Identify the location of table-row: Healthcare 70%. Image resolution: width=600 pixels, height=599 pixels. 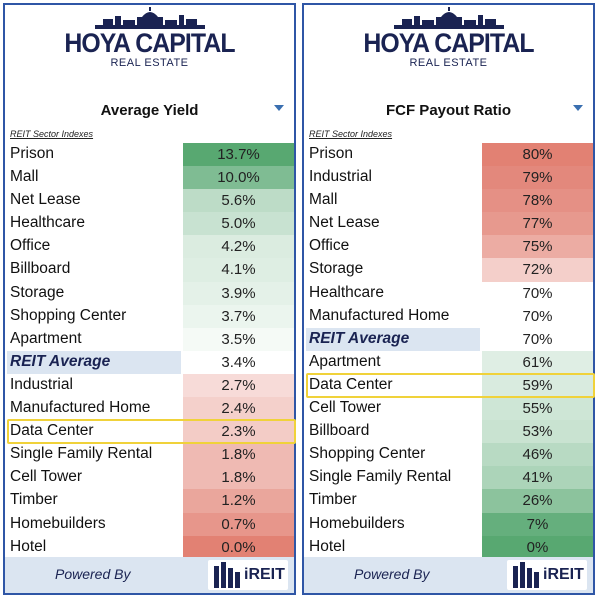
(448, 293).